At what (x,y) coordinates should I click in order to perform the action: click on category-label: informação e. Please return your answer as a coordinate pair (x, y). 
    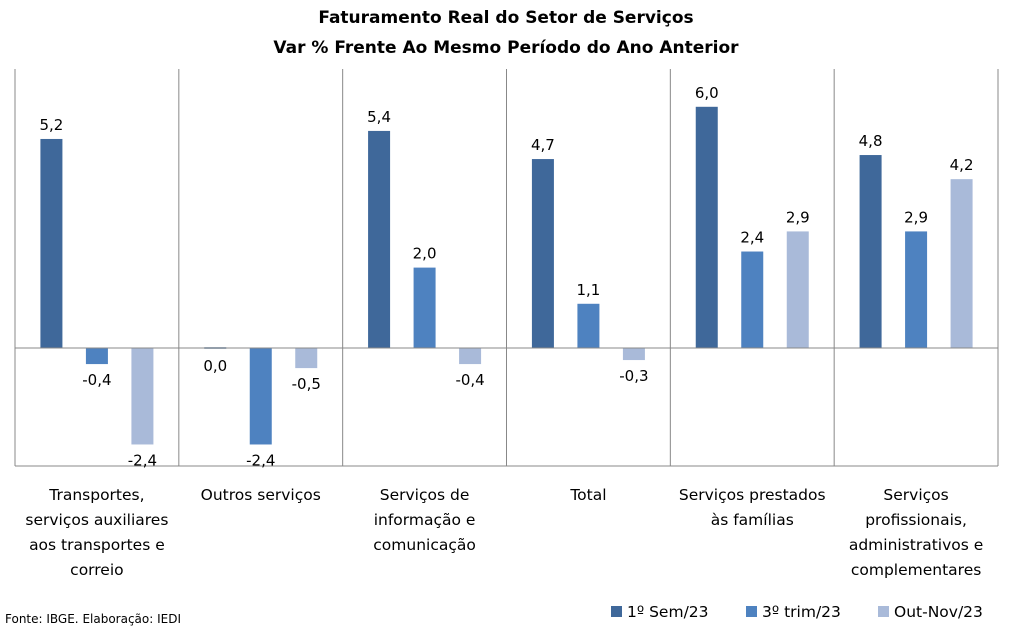
    Looking at the image, I should click on (425, 520).